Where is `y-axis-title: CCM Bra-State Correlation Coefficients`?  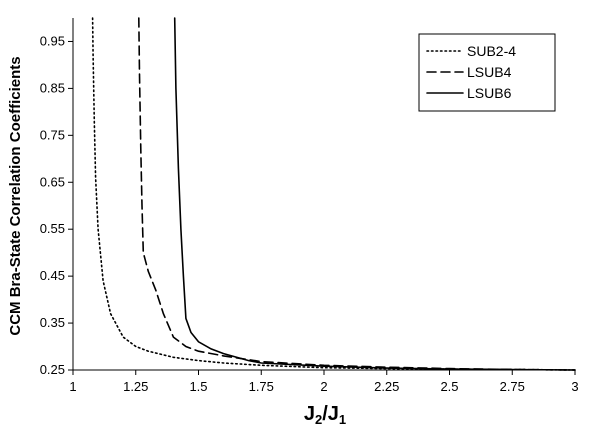 y-axis-title: CCM Bra-State Correlation Coefficients is located at coordinates (15, 195).